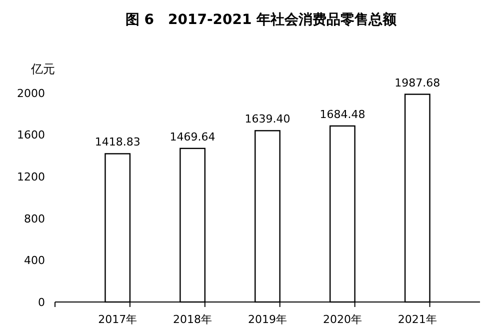 Image resolution: width=492 pixels, height=331 pixels. Describe the element at coordinates (118, 319) in the screenshot. I see `x-tick-label: 2017年` at that location.